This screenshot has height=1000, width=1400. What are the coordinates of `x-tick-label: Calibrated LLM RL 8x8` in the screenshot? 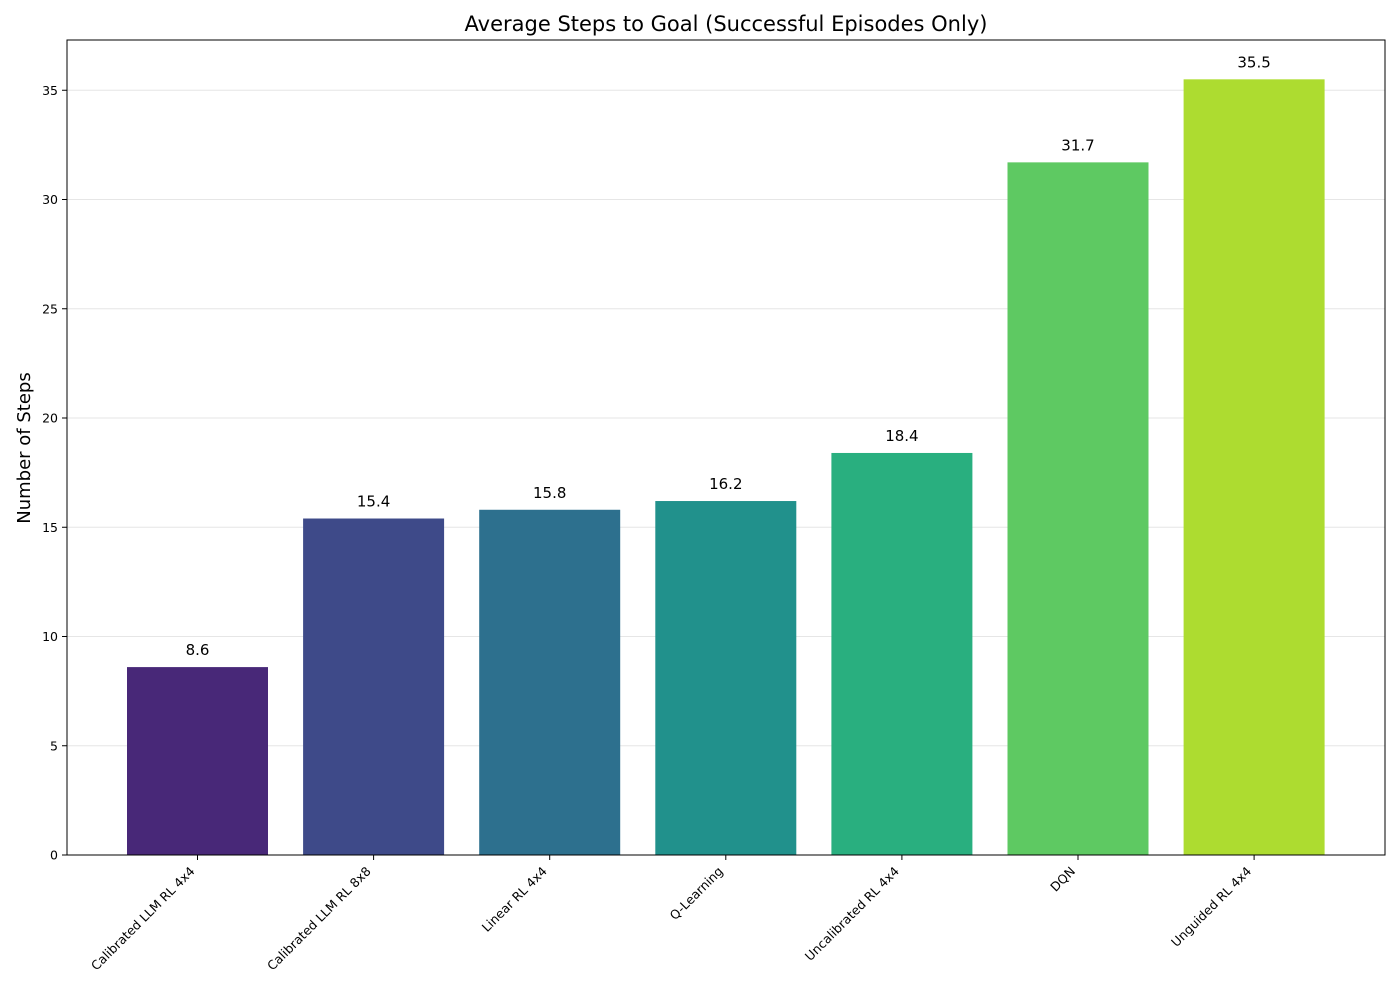 It's located at (319, 918).